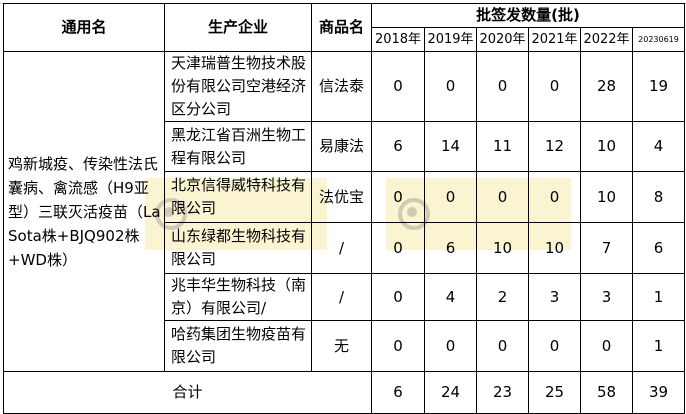 The image size is (686, 414). What do you see at coordinates (450, 392) in the screenshot?
I see `total-value: 24` at bounding box center [450, 392].